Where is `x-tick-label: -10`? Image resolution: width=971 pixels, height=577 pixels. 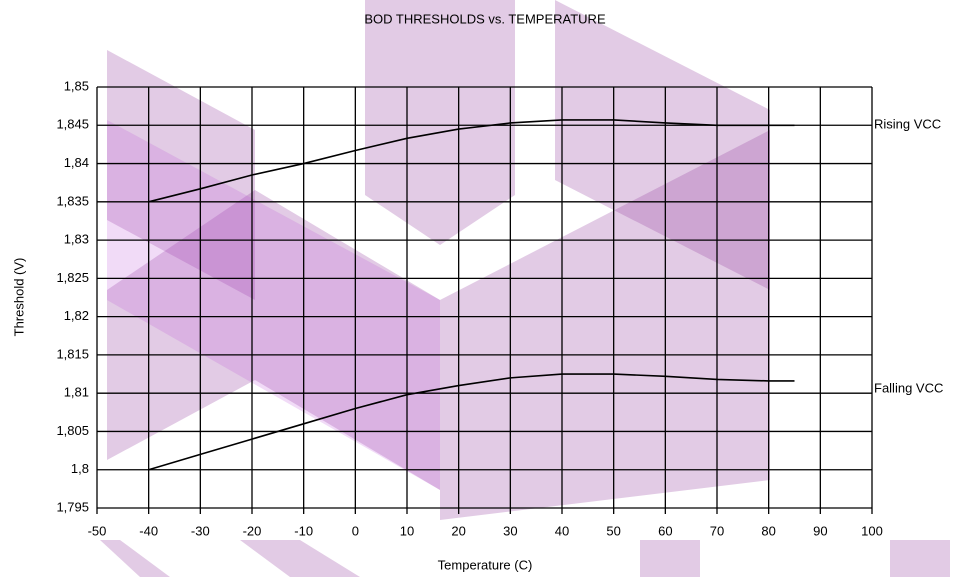 x-tick-label: -10 is located at coordinates (303, 530).